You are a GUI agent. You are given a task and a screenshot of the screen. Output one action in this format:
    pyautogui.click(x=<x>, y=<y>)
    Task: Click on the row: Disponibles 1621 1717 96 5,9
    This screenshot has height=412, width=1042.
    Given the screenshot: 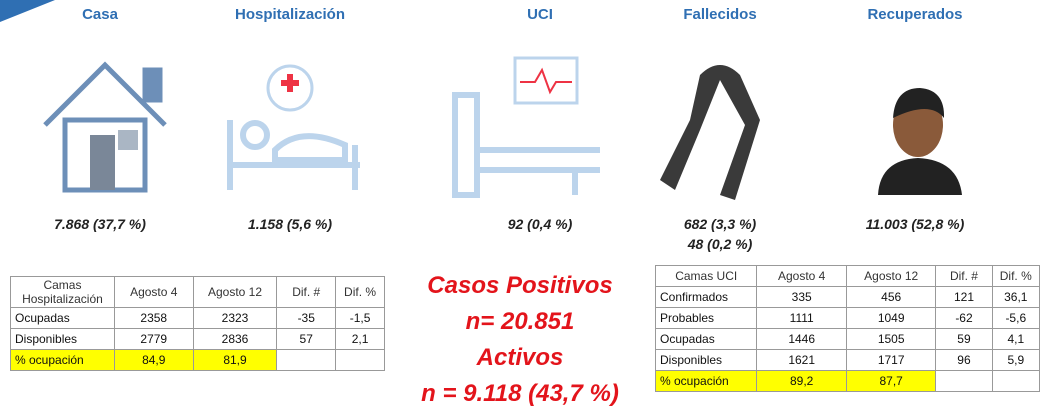 What is the action you would take?
    pyautogui.click(x=847, y=360)
    